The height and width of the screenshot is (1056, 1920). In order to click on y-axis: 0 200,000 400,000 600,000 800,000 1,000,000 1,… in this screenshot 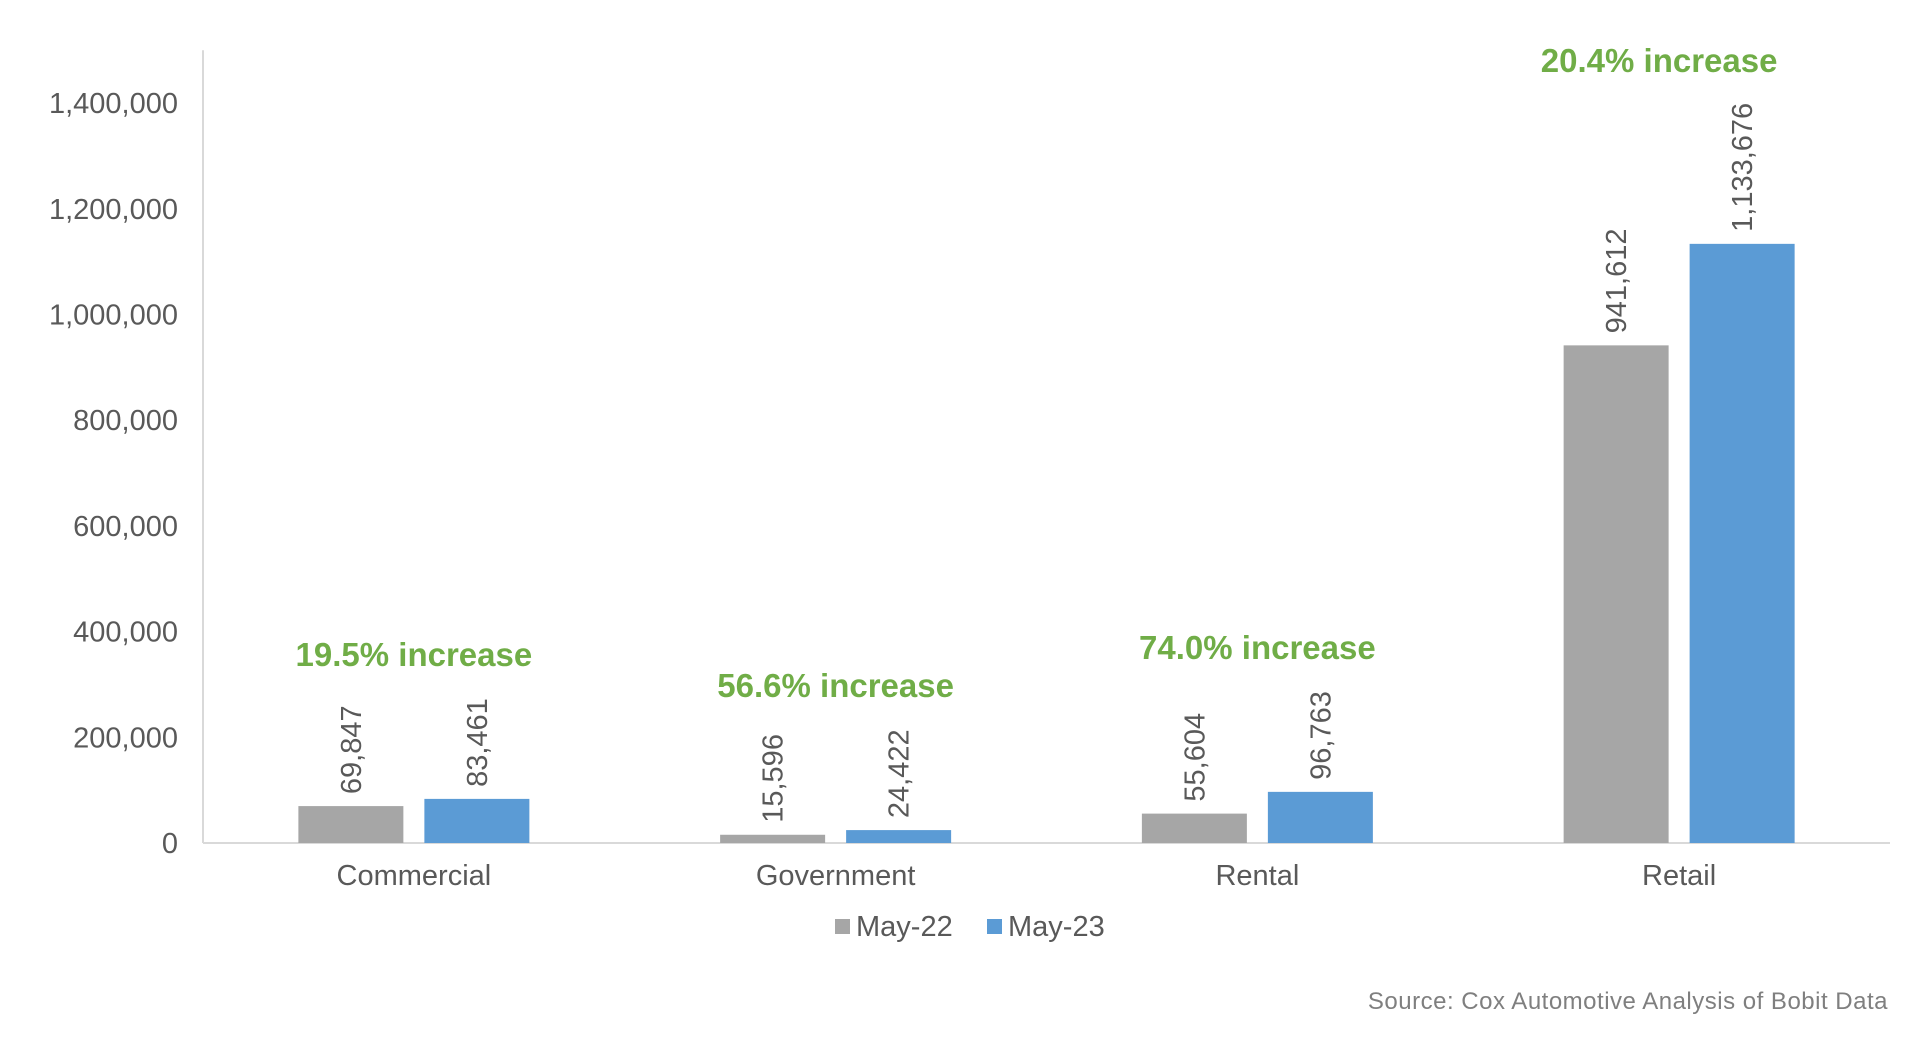, I will do `click(126, 455)`.